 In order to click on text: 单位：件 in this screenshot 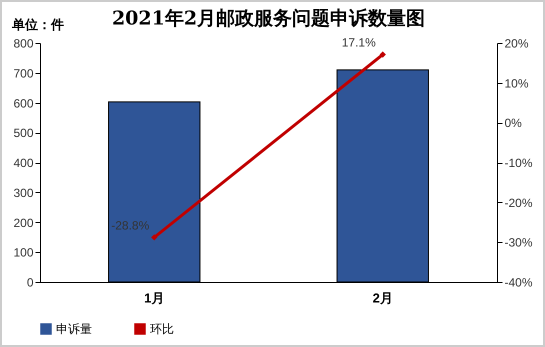, I will do `click(38, 25)`.